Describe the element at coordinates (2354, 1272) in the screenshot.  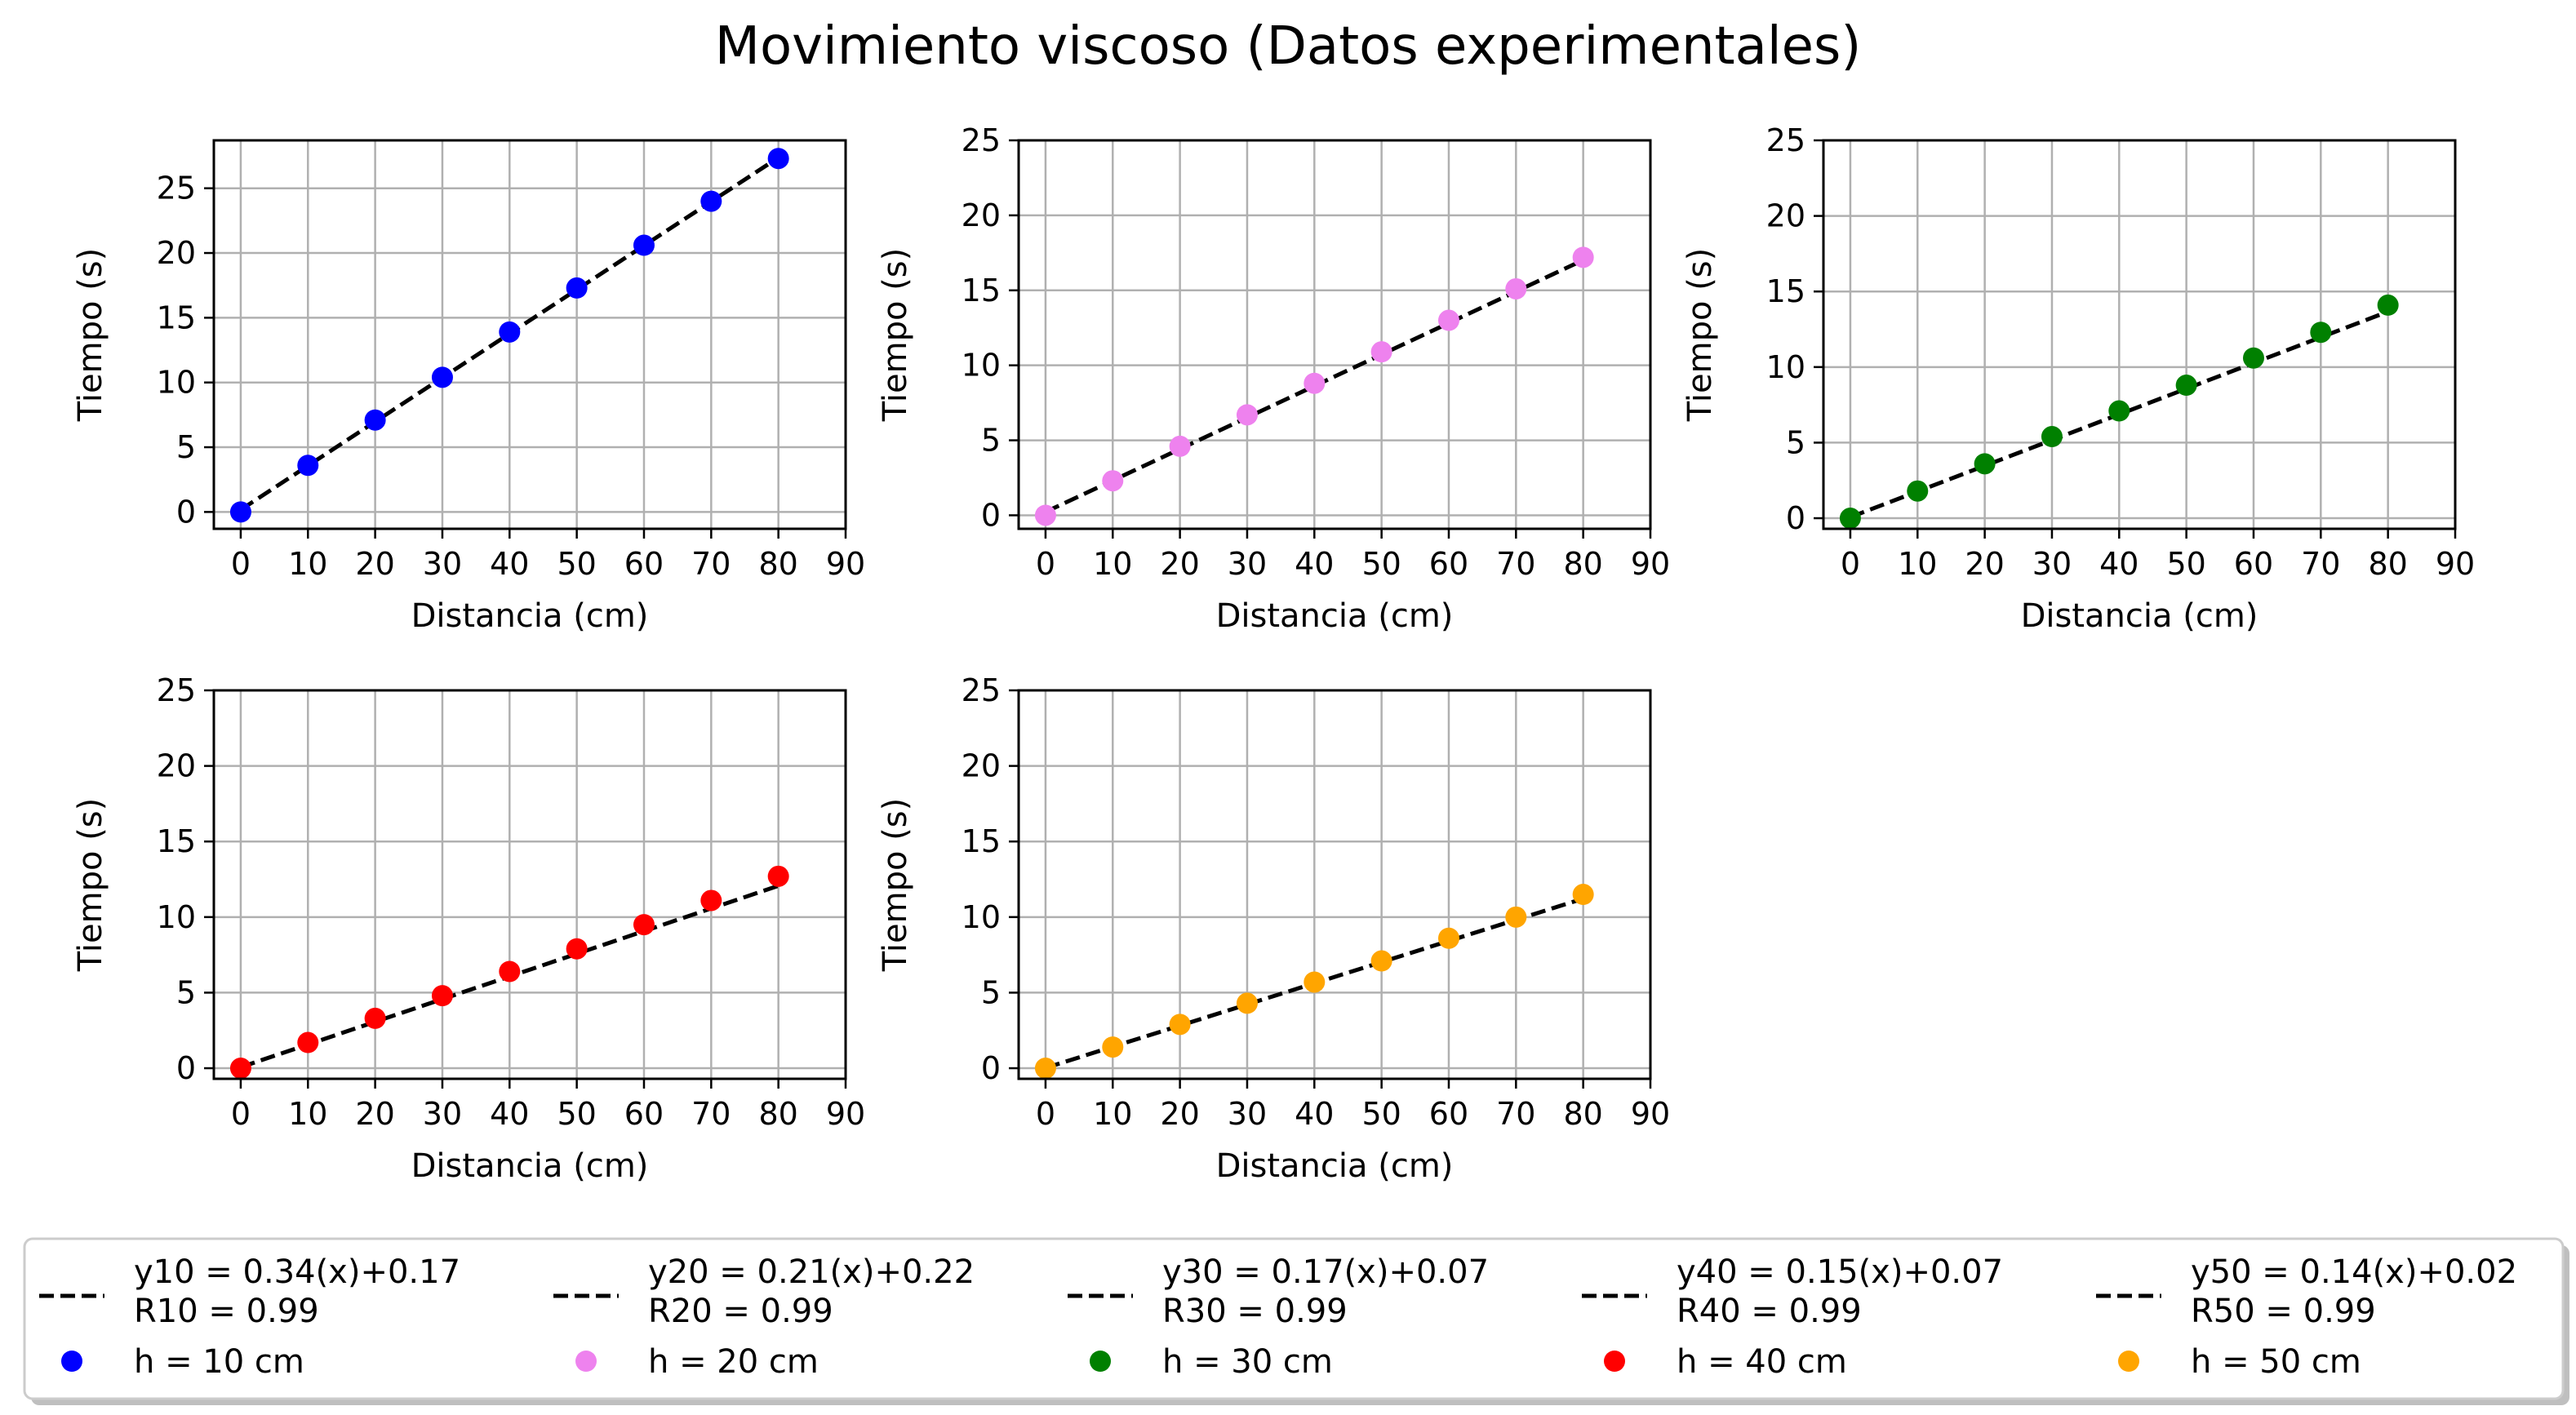
I see `legend-fit-equation: y50 = 0.14(x)+0.02` at that location.